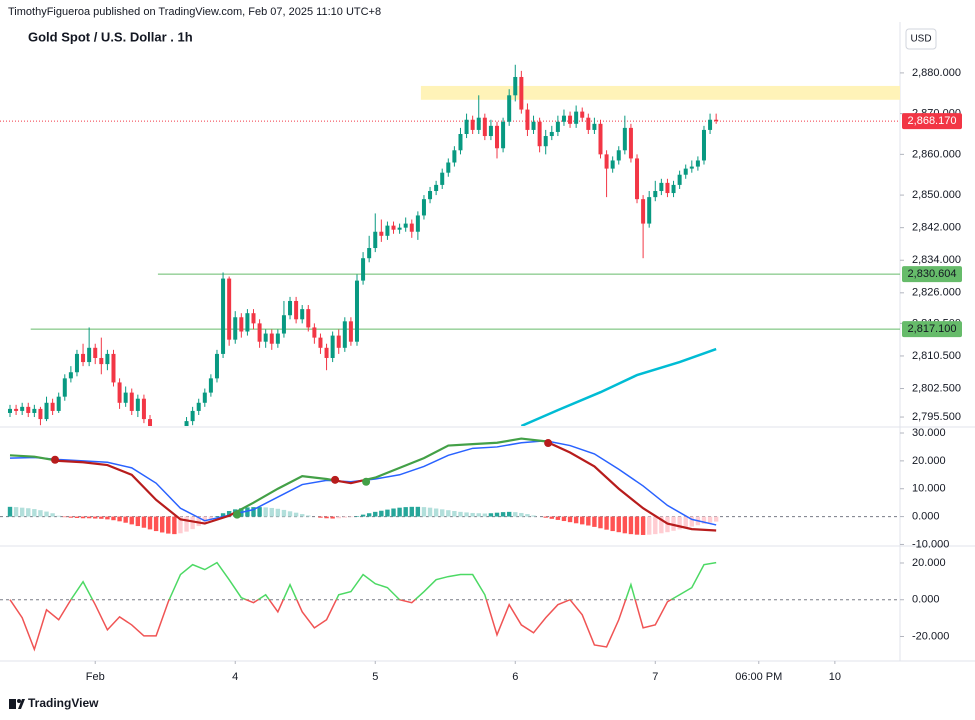  What do you see at coordinates (921, 39) in the screenshot?
I see `currency-box` at bounding box center [921, 39].